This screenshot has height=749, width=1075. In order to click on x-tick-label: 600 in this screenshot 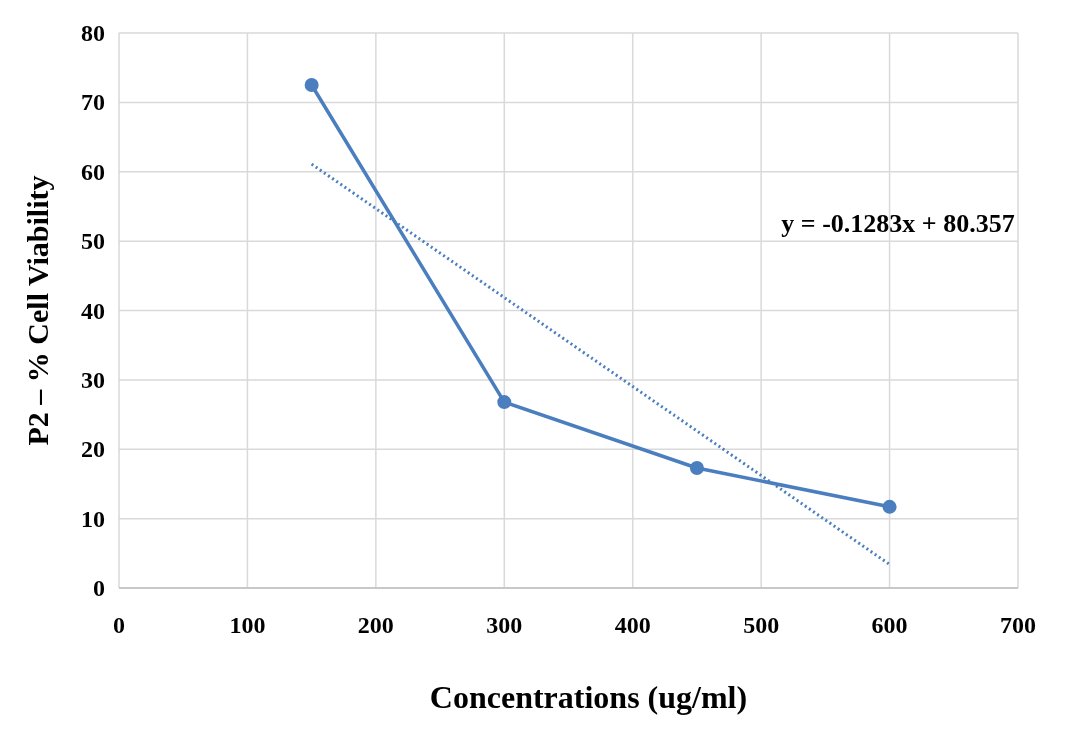, I will do `click(889, 625)`.